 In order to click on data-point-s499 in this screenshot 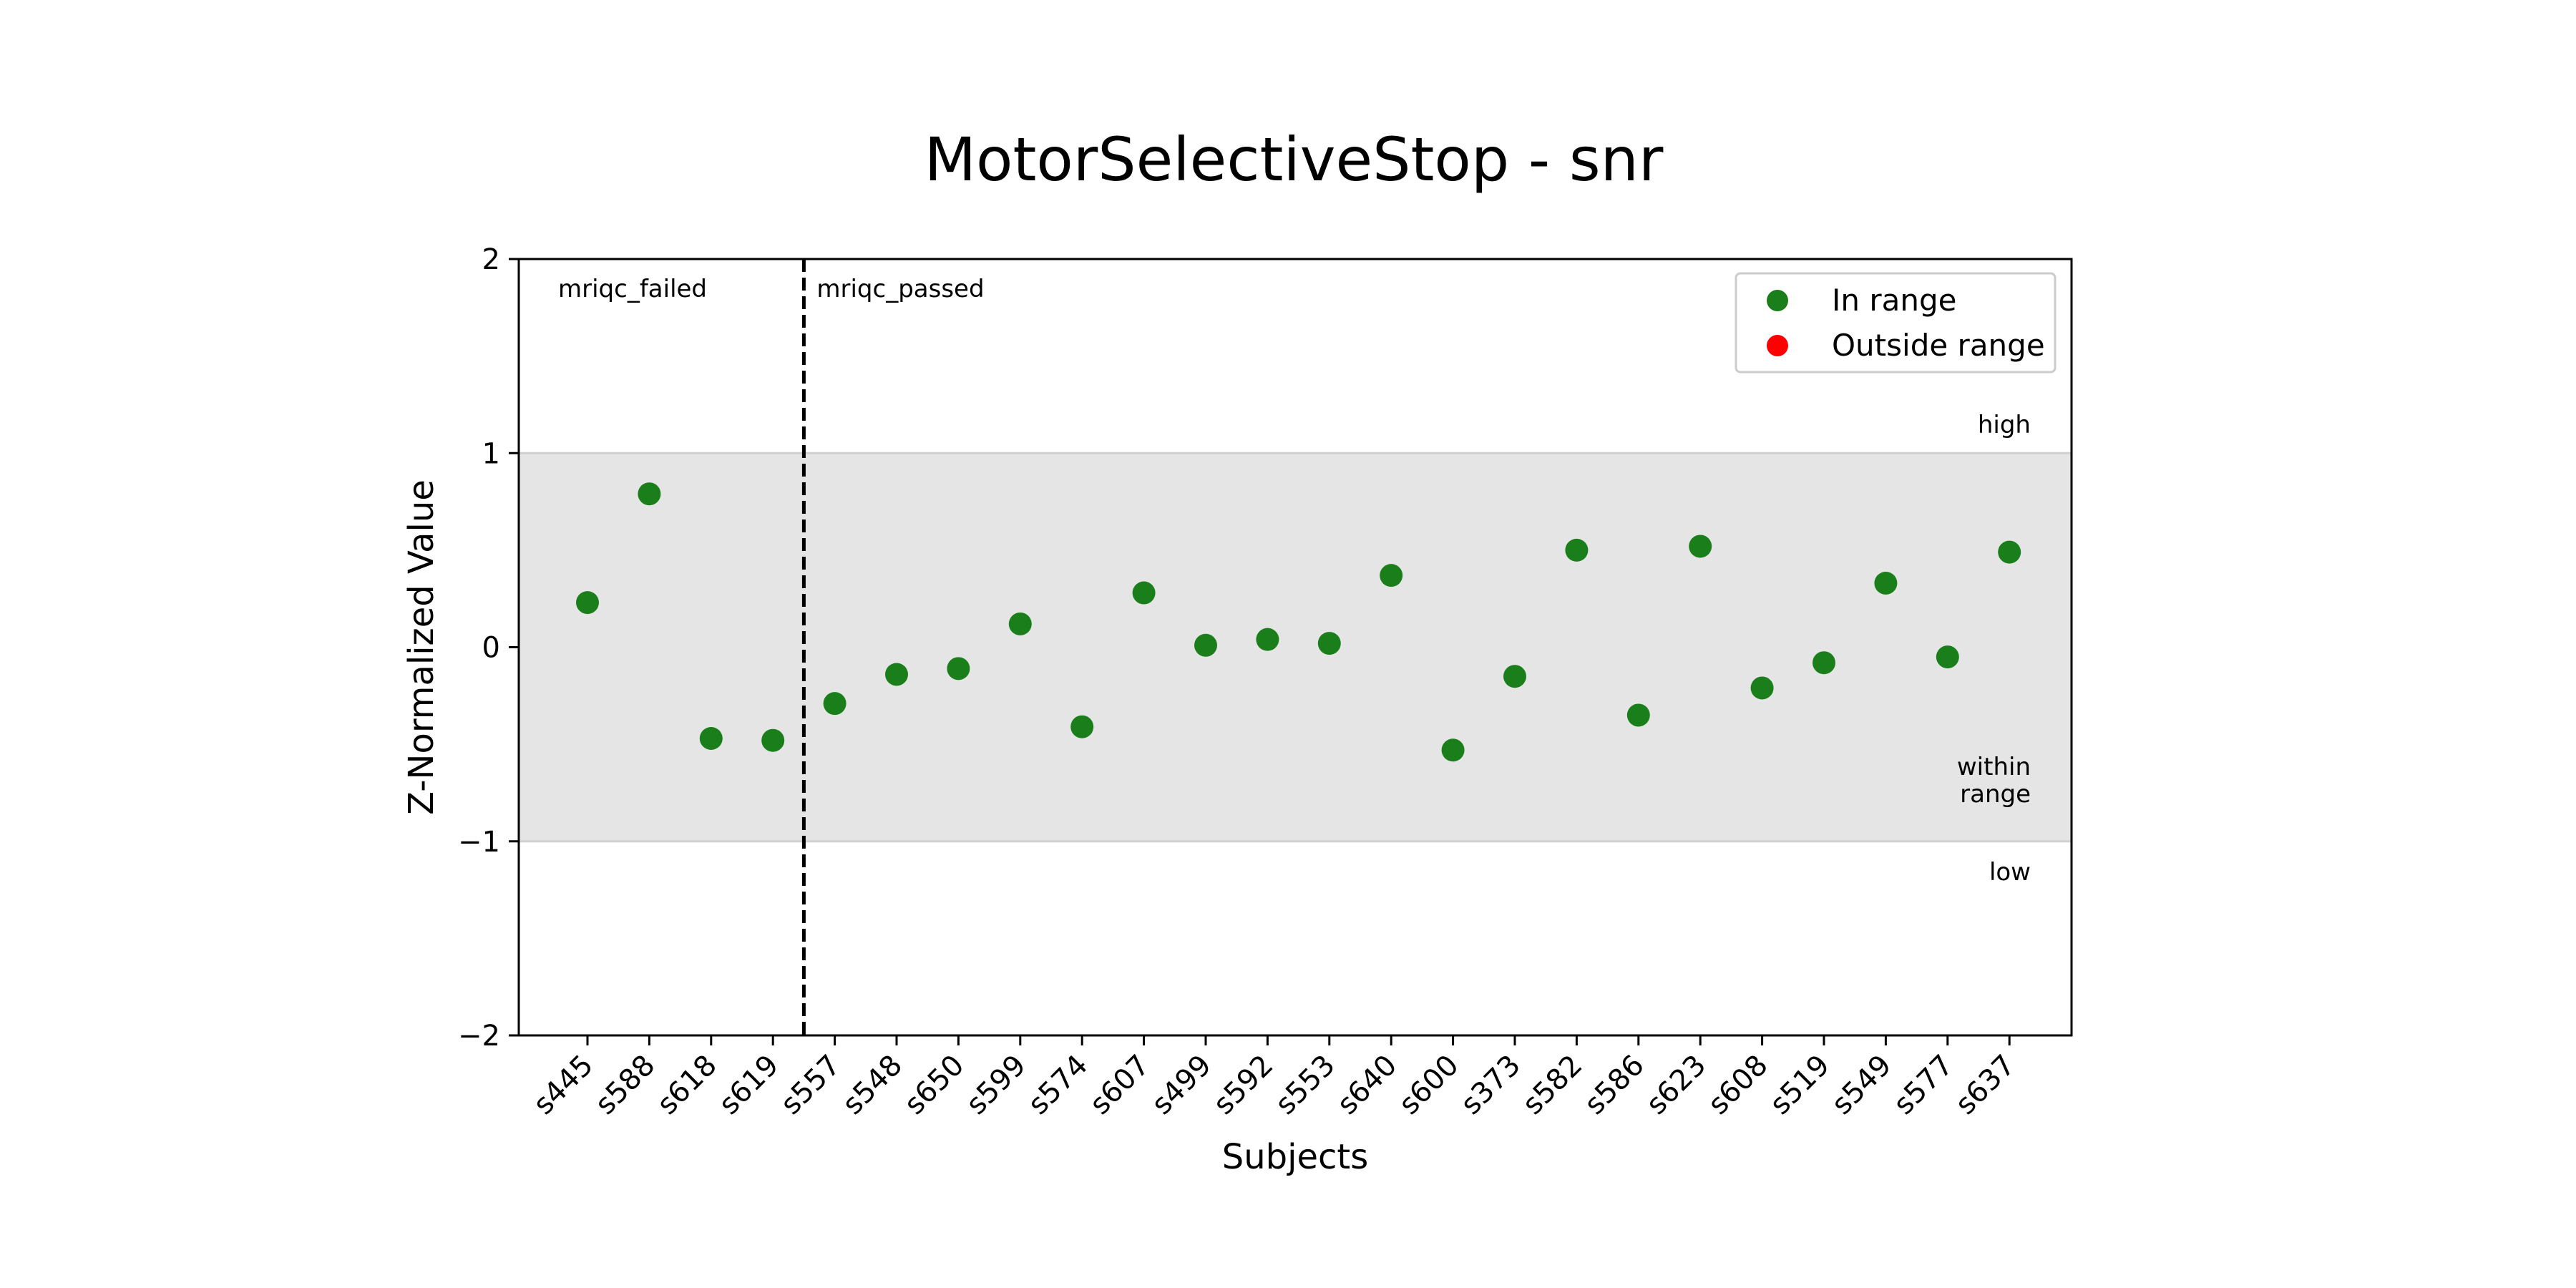, I will do `click(1205, 645)`.